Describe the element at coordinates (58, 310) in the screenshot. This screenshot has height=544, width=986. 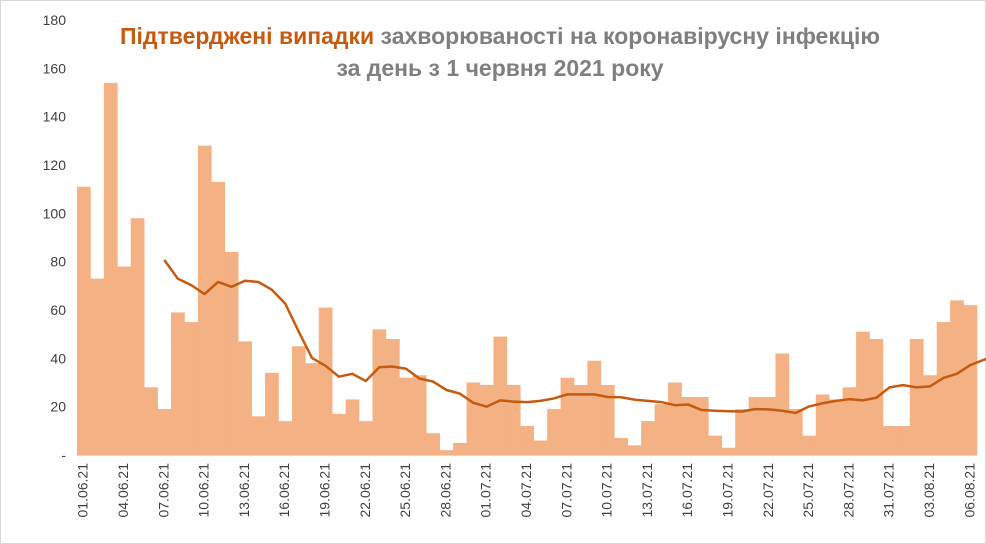
I see `y-tick-label: 60` at that location.